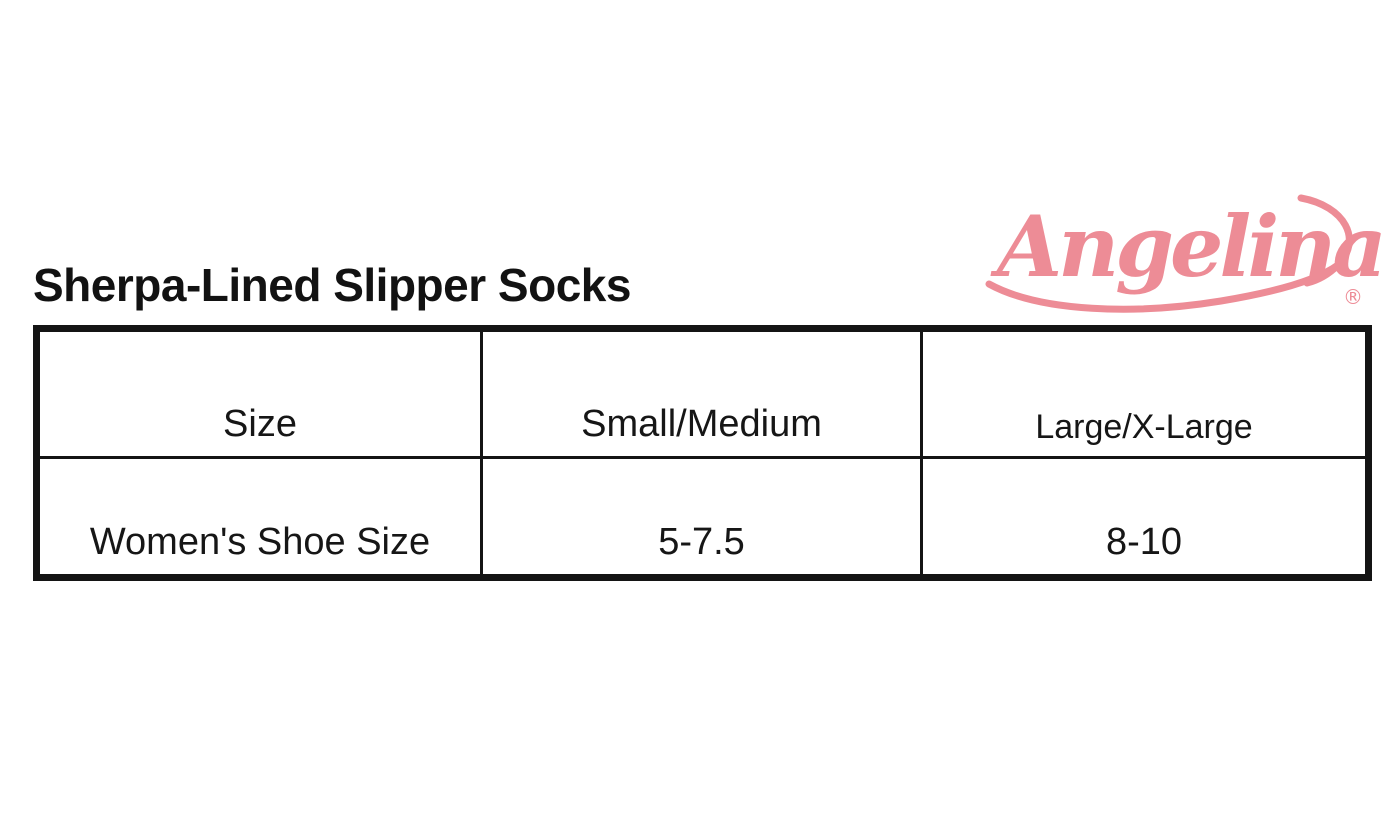  I want to click on cell-value-large-xlarge: 8-10, so click(1145, 517).